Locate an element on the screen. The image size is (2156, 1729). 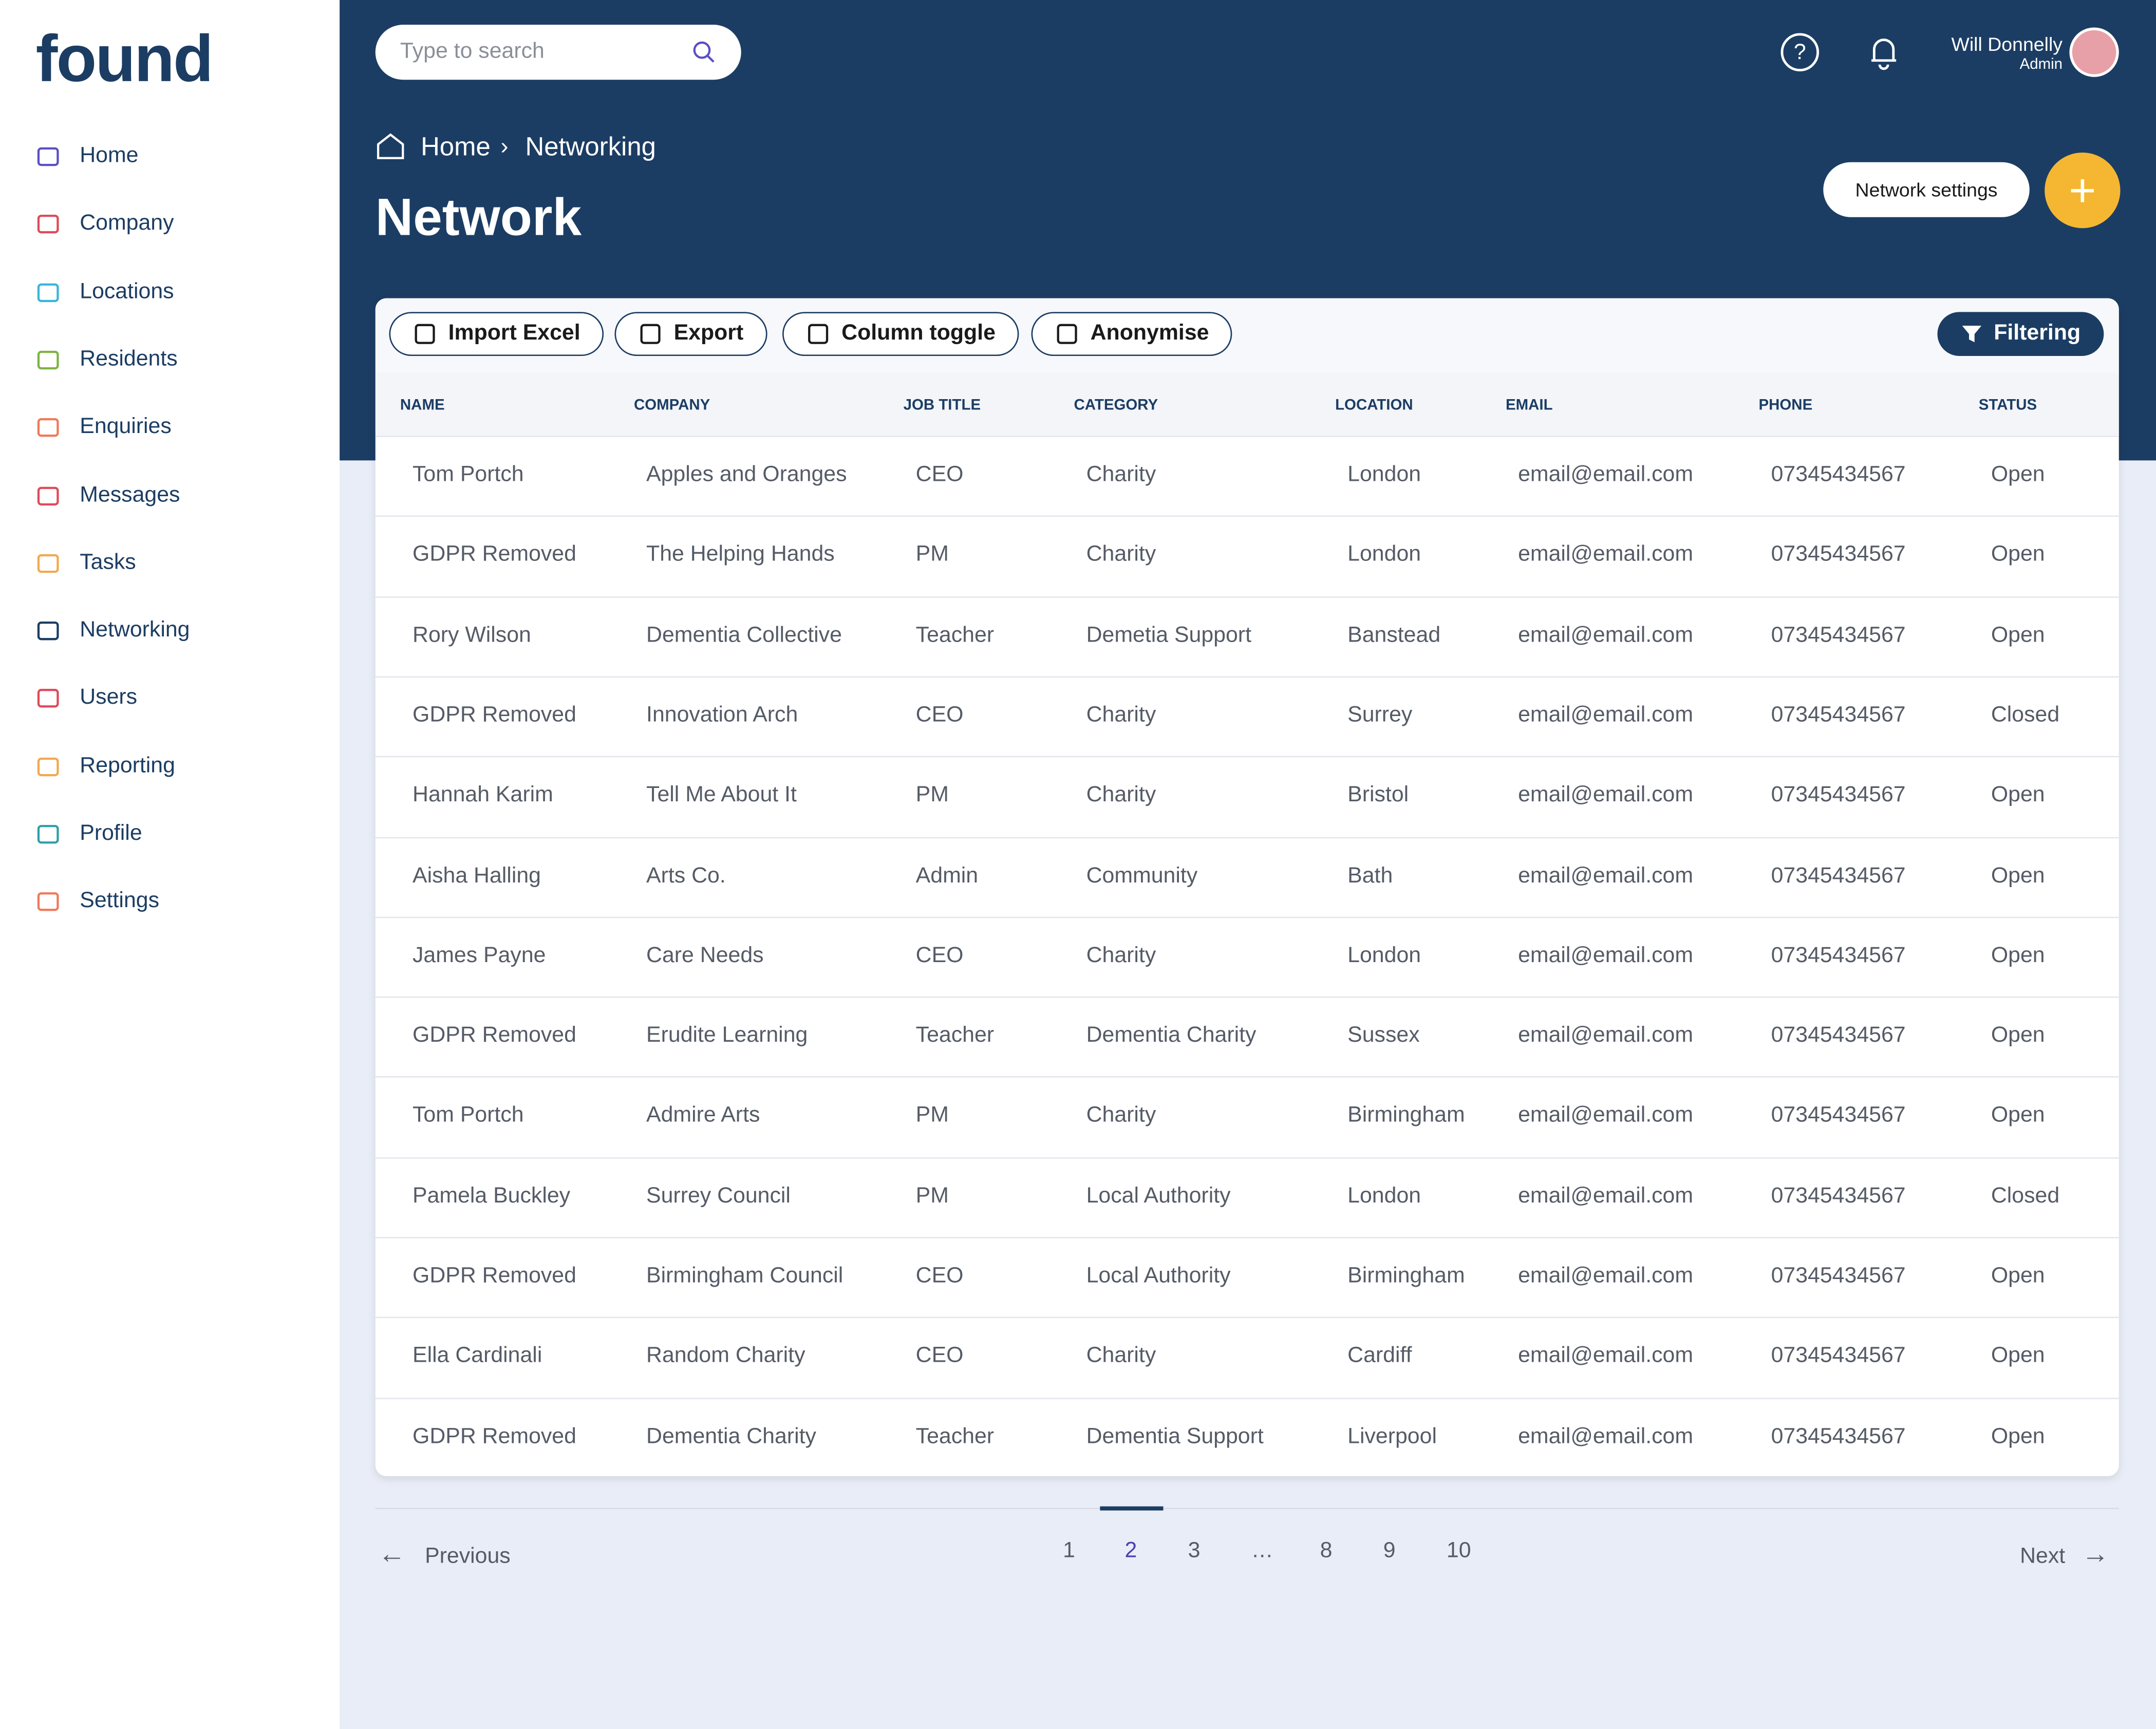
table-cell: Liverpool is located at coordinates (1392, 1436).